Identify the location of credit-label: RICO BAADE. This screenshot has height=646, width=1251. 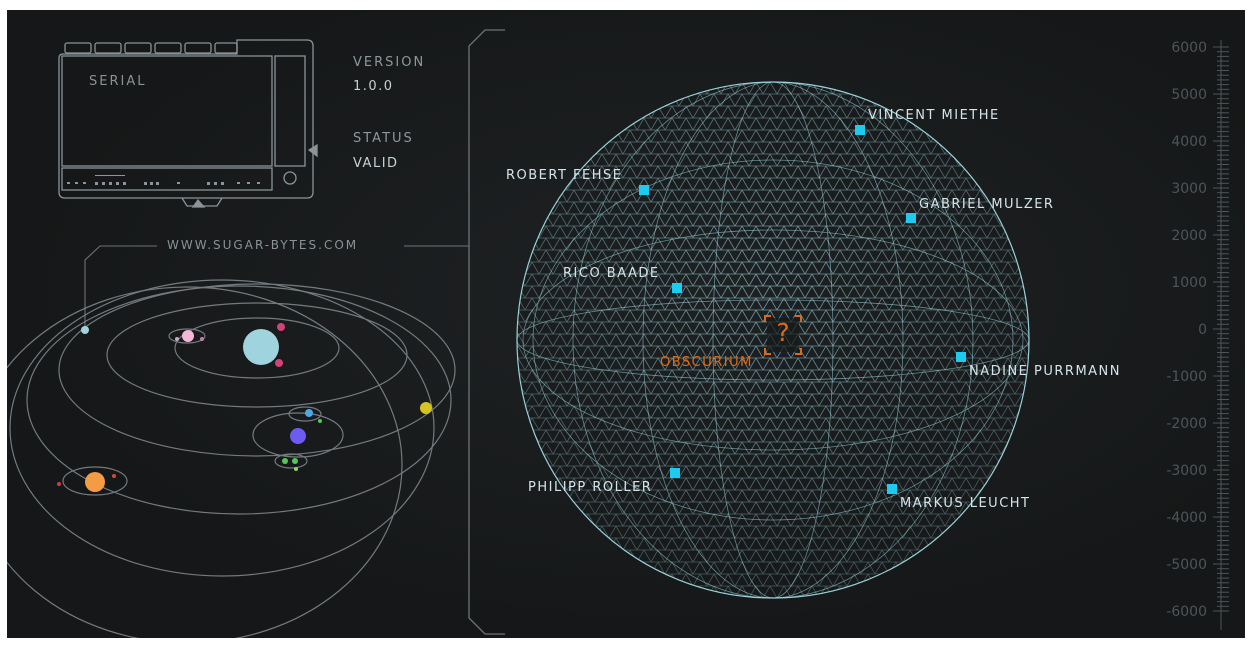
(611, 273).